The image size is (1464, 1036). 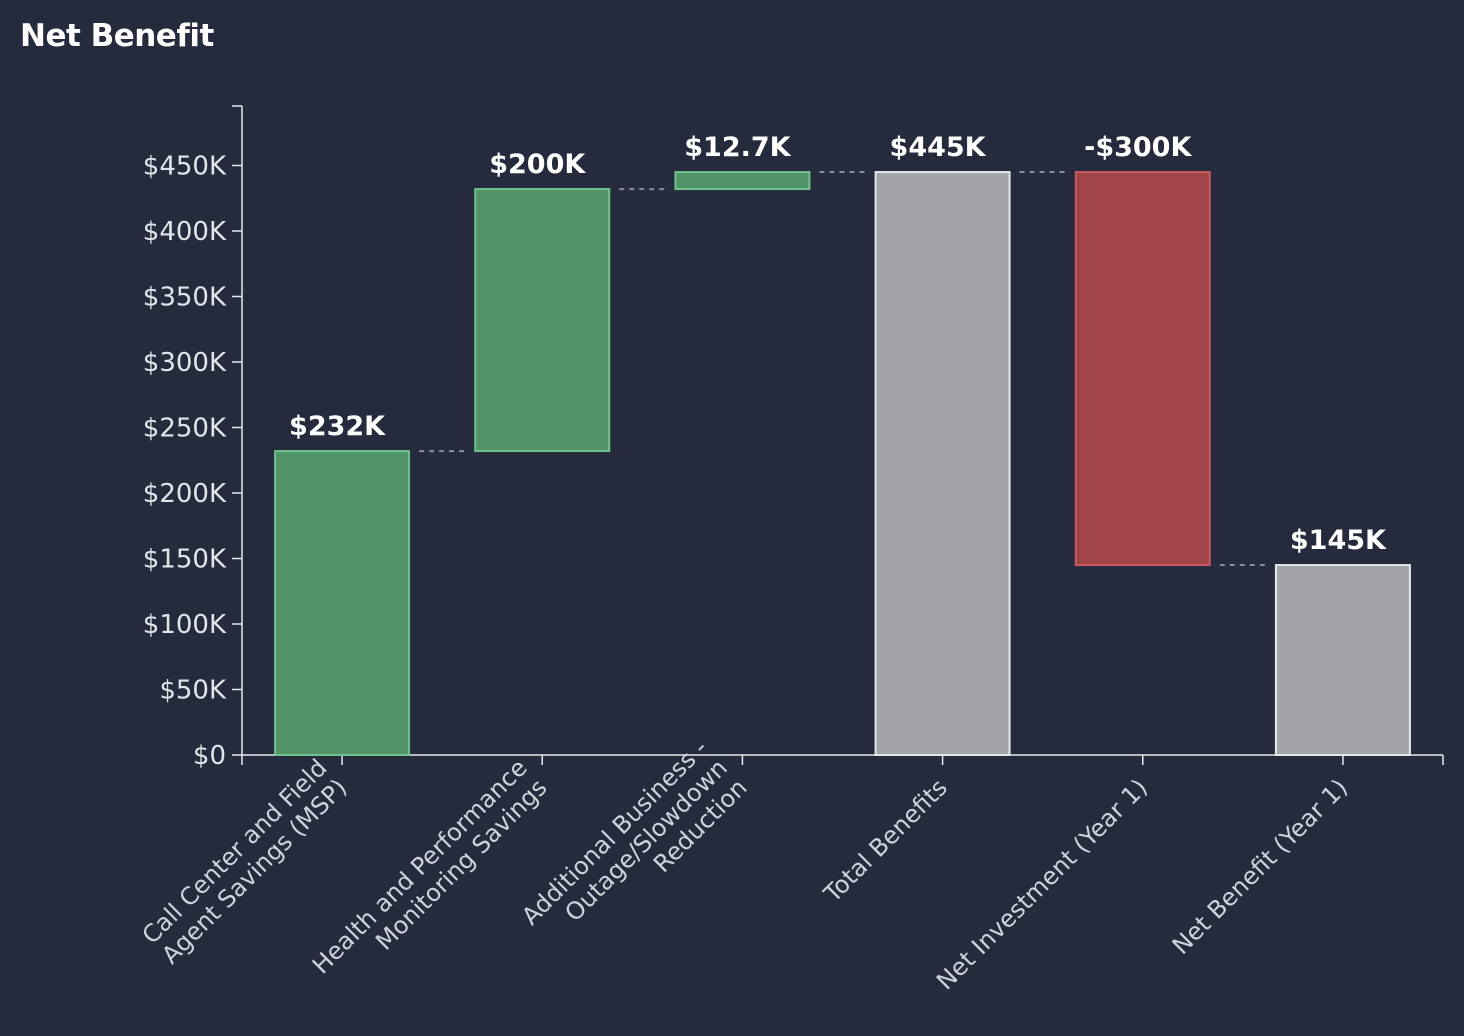 I want to click on x-axis, so click(x=843, y=759).